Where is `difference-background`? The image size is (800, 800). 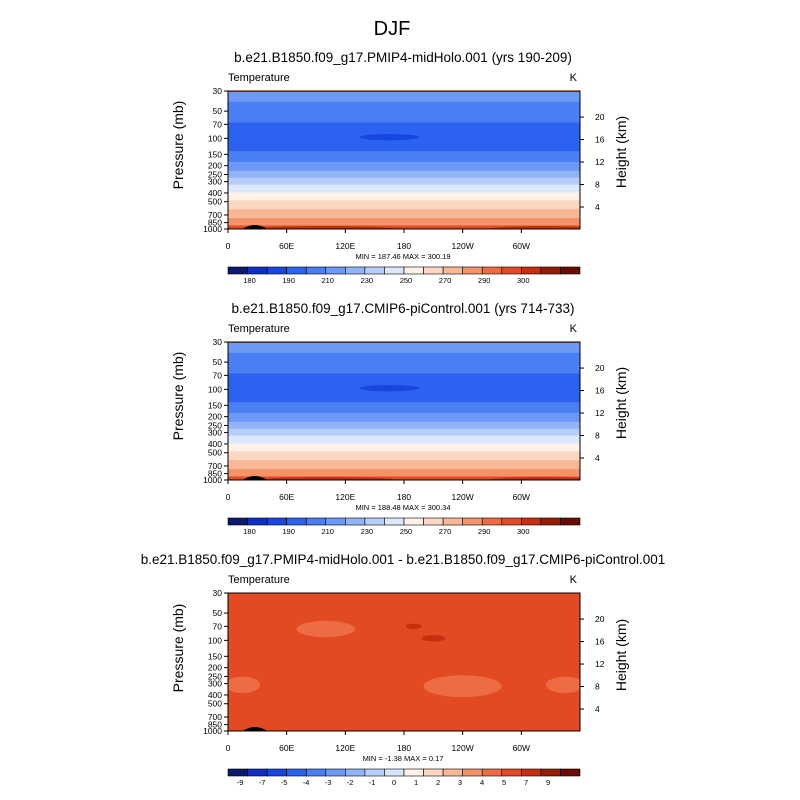
difference-background is located at coordinates (404, 662).